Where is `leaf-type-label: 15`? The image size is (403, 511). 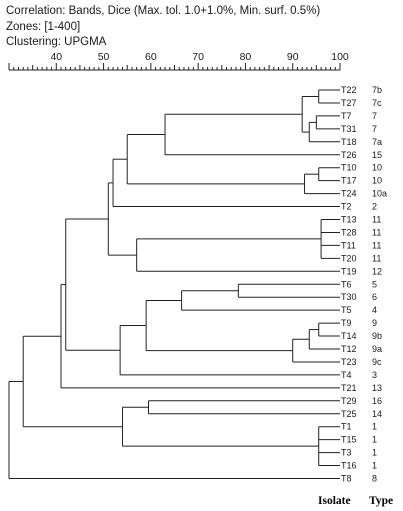
leaf-type-label: 15 is located at coordinates (377, 155).